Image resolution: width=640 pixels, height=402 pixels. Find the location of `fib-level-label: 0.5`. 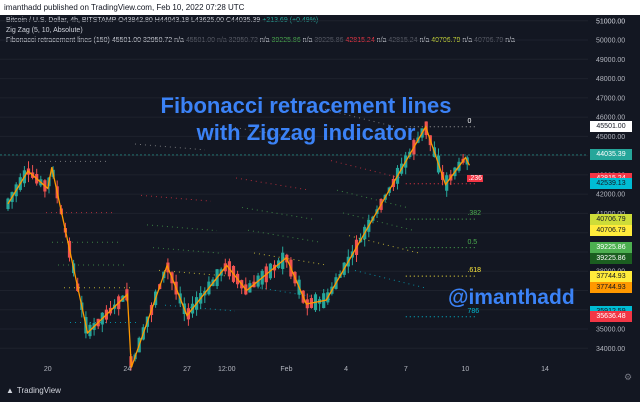

fib-level-label: 0.5 is located at coordinates (472, 242).